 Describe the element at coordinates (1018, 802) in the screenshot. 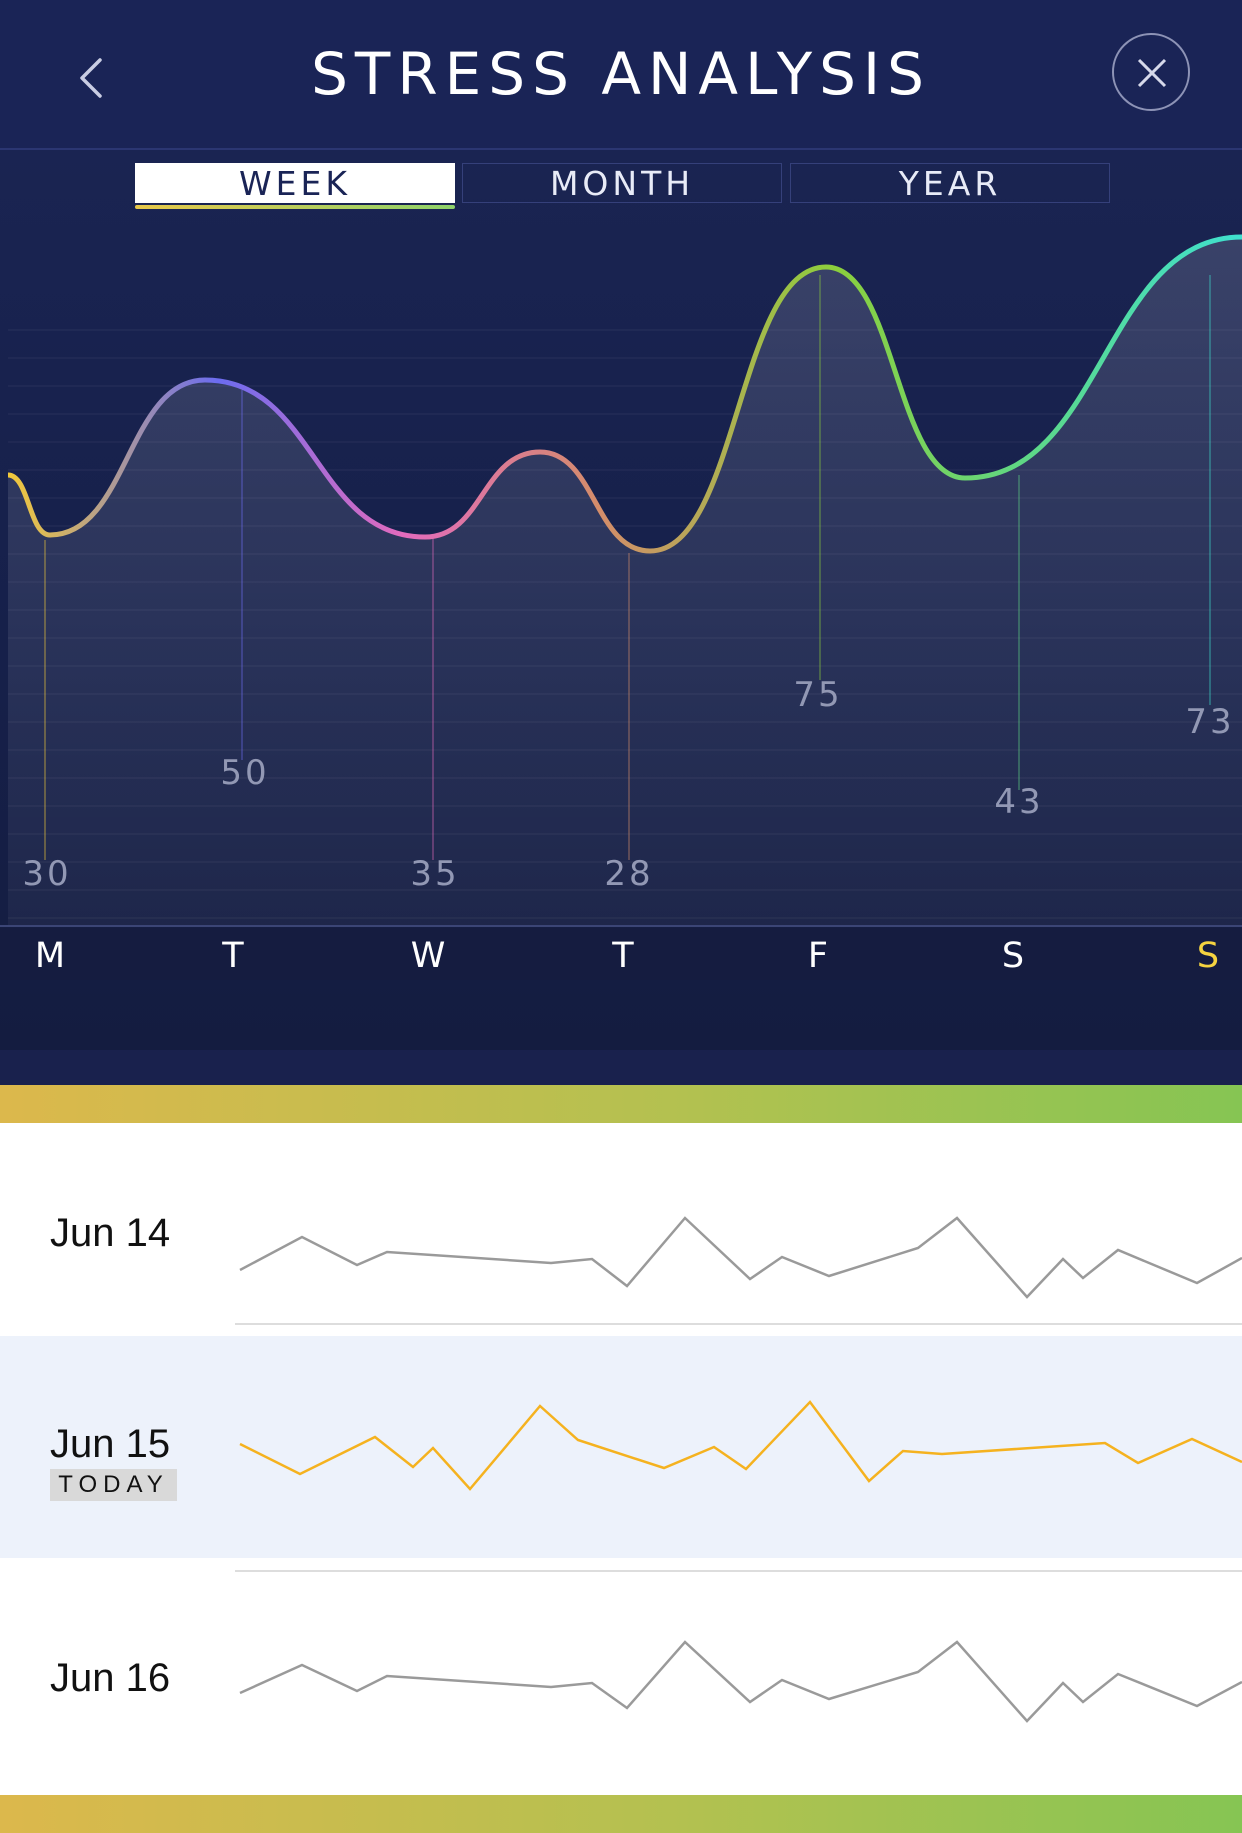

I see `value-label: 43` at that location.